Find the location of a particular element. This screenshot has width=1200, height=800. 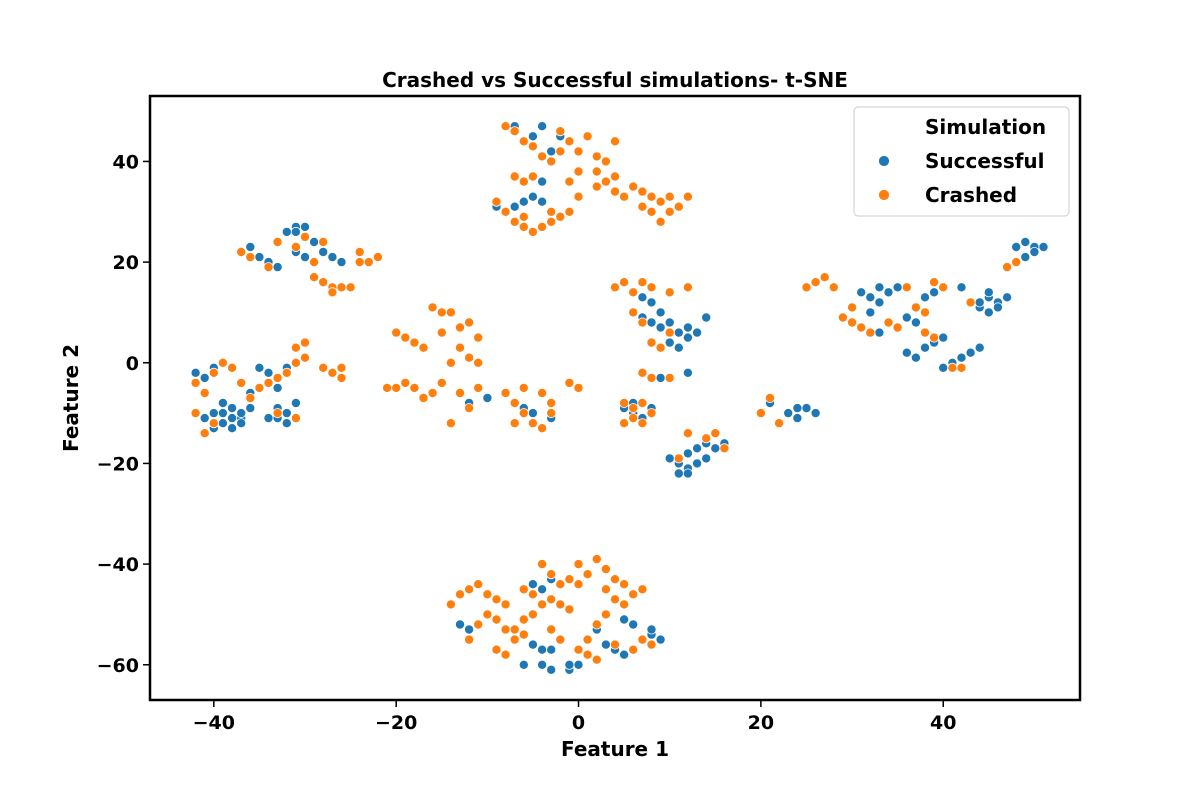

legend-marker-crashed is located at coordinates (884, 195).